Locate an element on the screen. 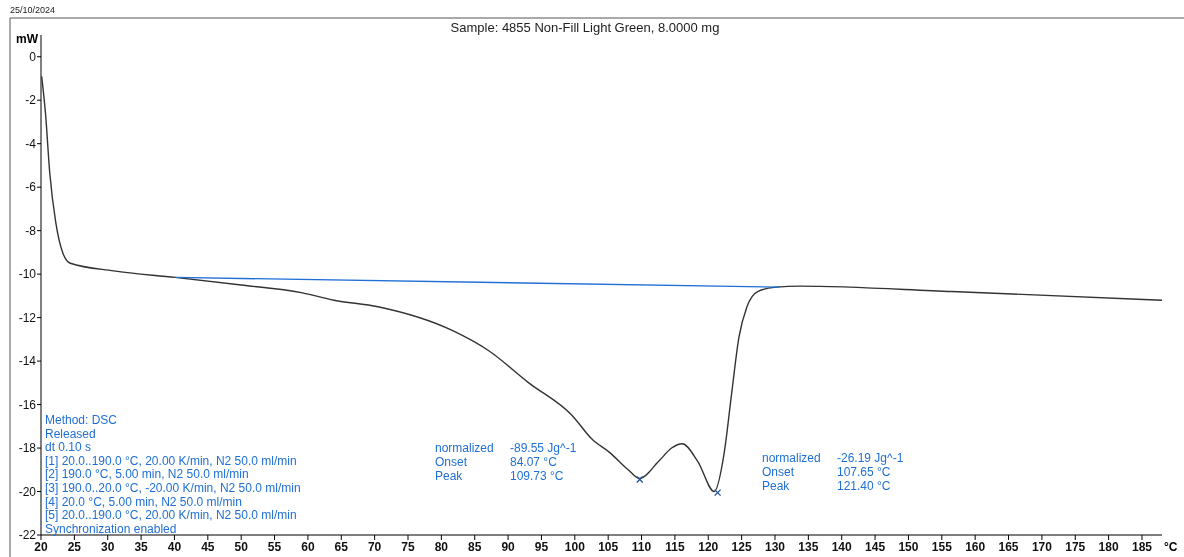 Image resolution: width=1184 pixels, height=557 pixels. text: 25/10/2024 is located at coordinates (33, 10).